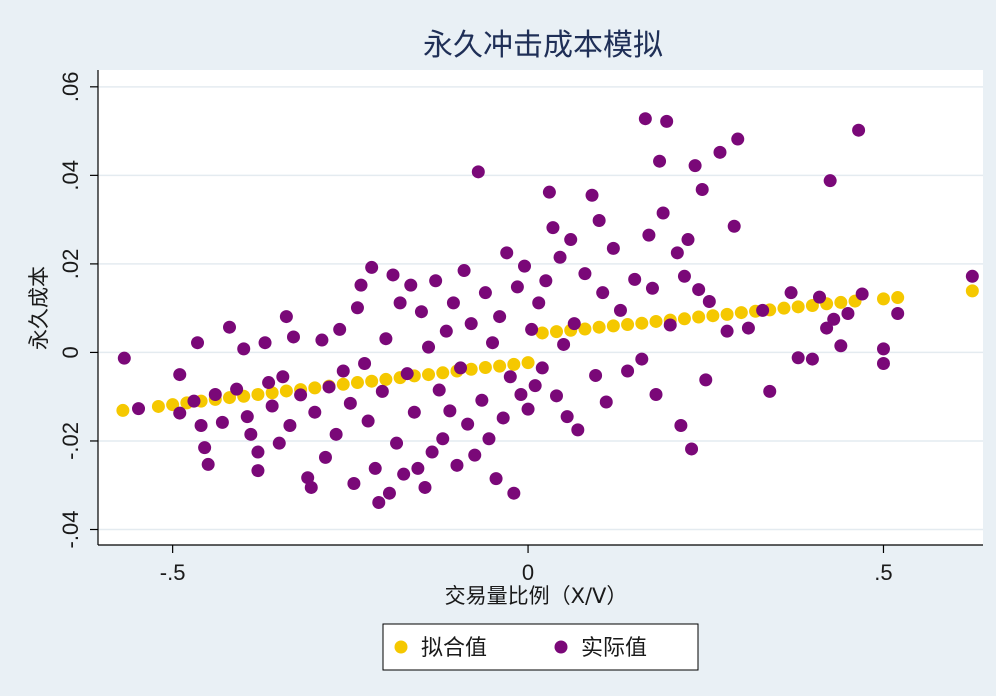 The height and width of the screenshot is (696, 996). Describe the element at coordinates (543, 45) in the screenshot. I see `chart-title: 永久冲击成本模拟` at that location.